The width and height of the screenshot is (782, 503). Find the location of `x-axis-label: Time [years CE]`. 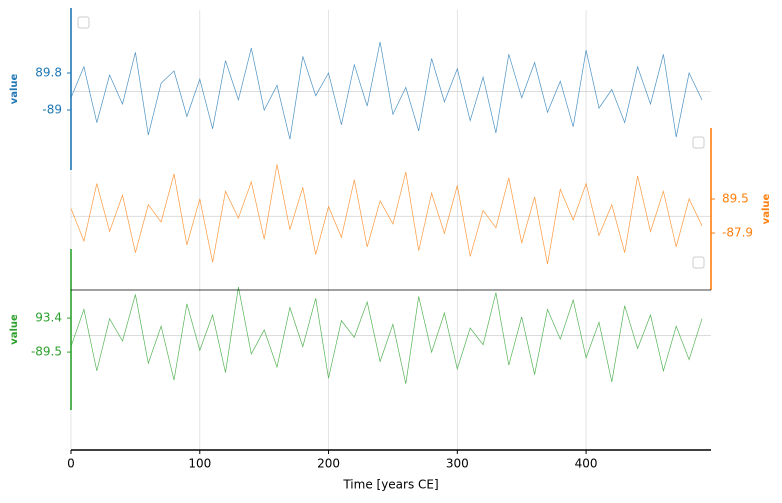

x-axis-label: Time [years CE] is located at coordinates (390, 485).